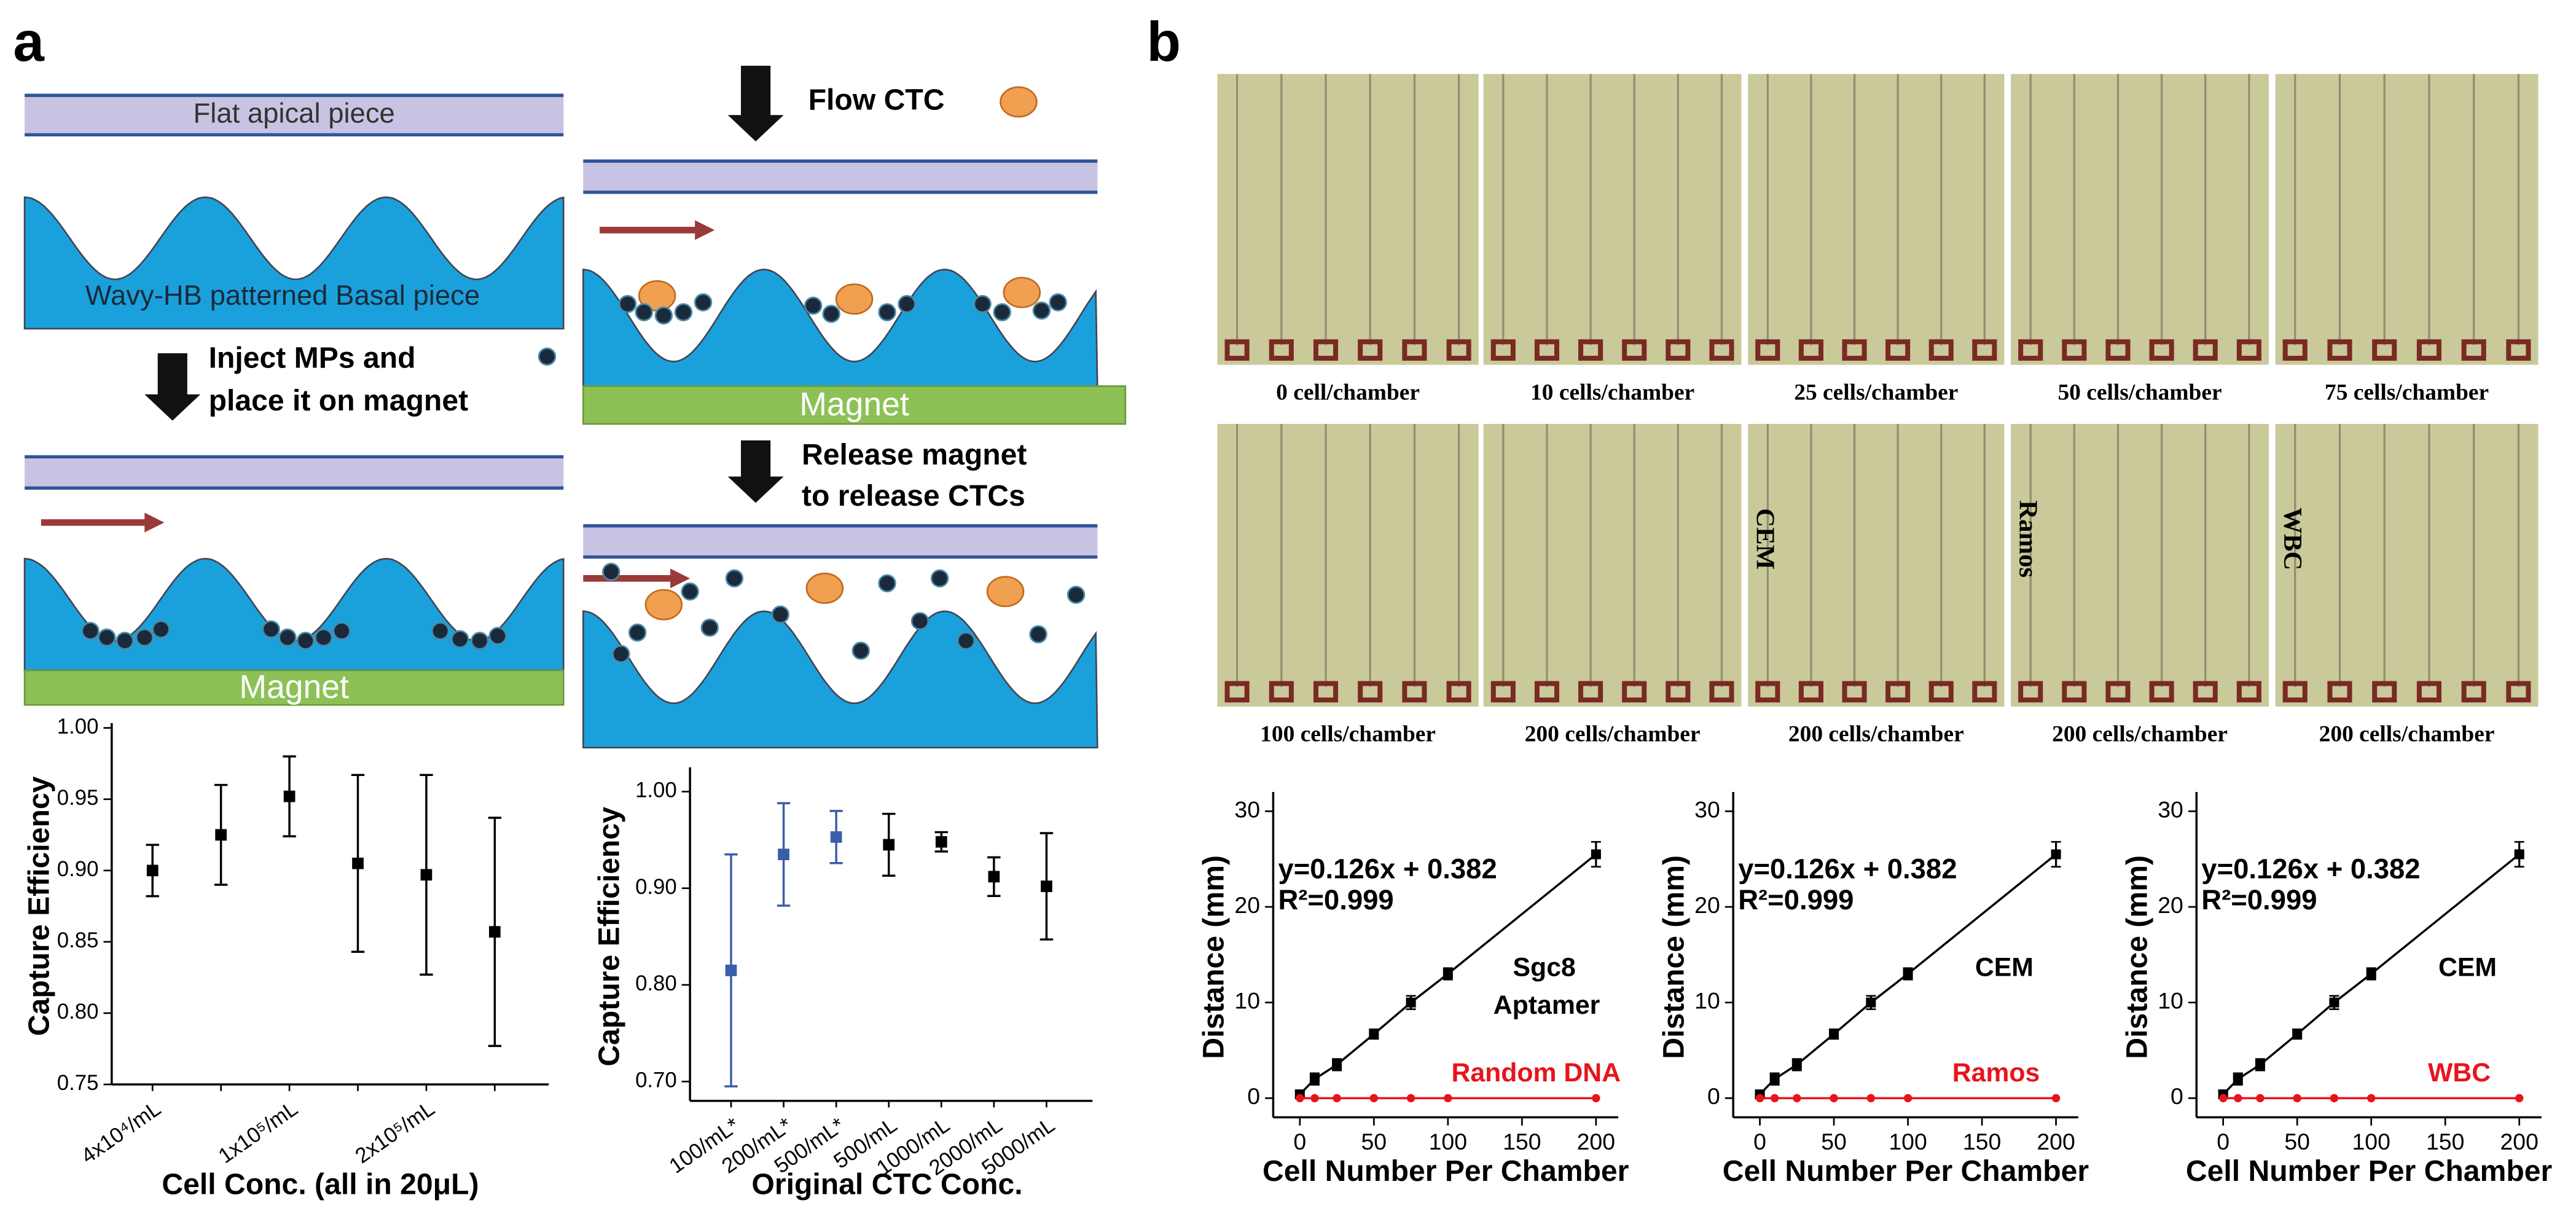 The height and width of the screenshot is (1211, 2576). What do you see at coordinates (339, 400) in the screenshot?
I see `step-text: place it on magnet` at bounding box center [339, 400].